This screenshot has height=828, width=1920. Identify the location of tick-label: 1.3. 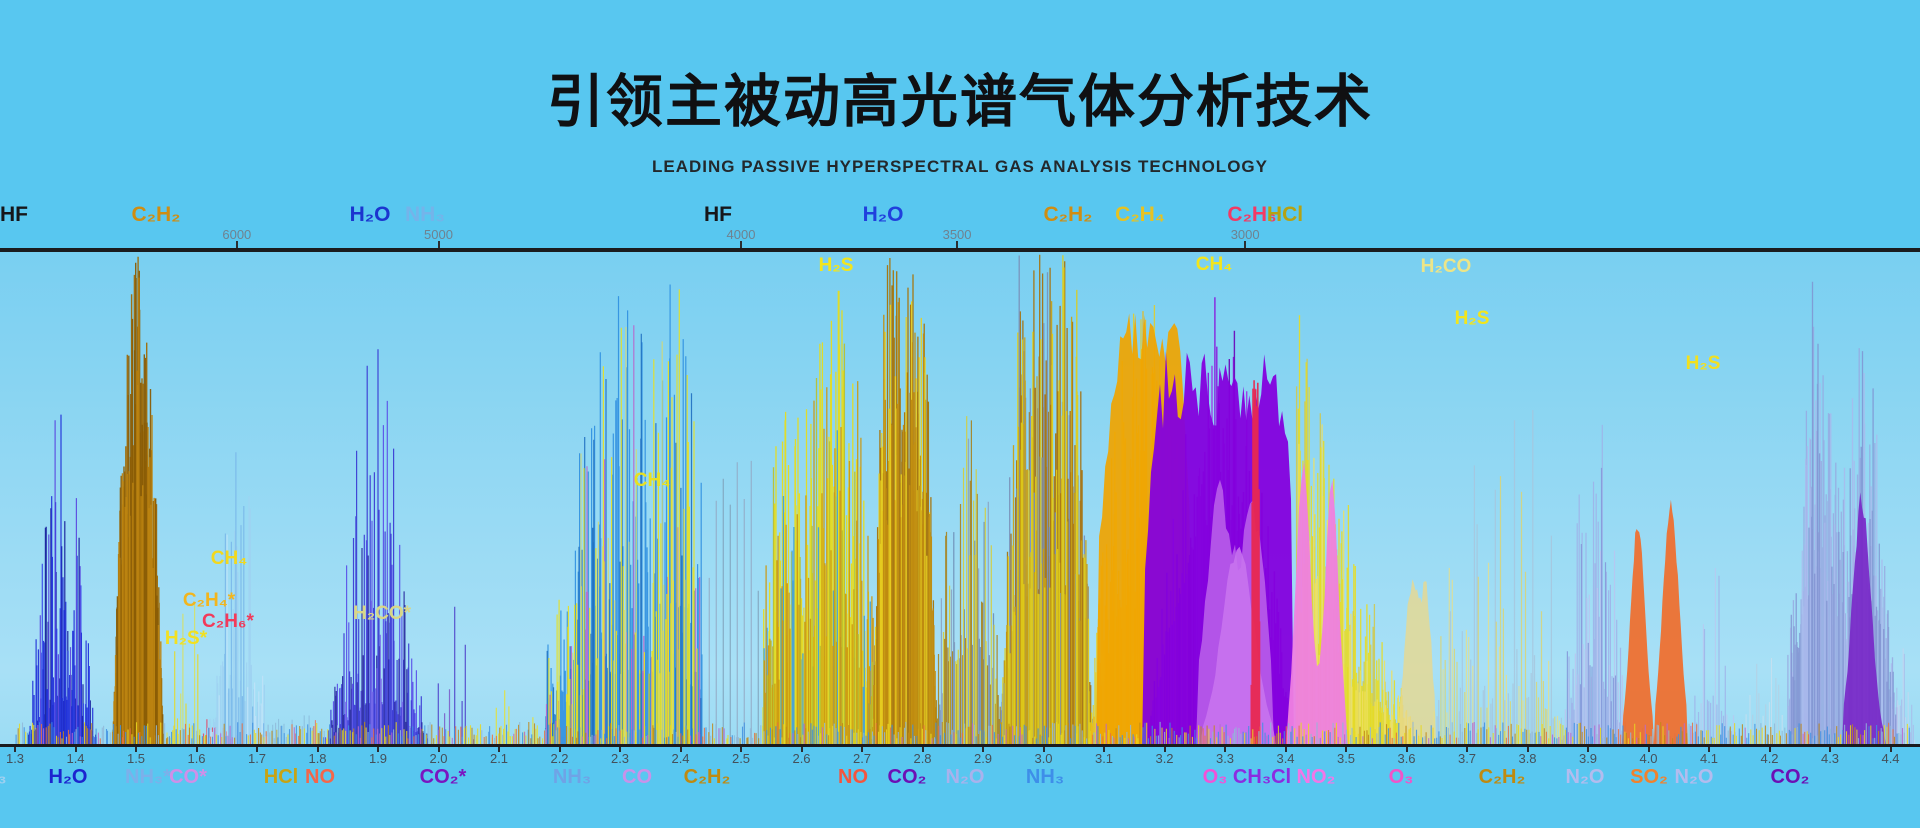
(15, 758).